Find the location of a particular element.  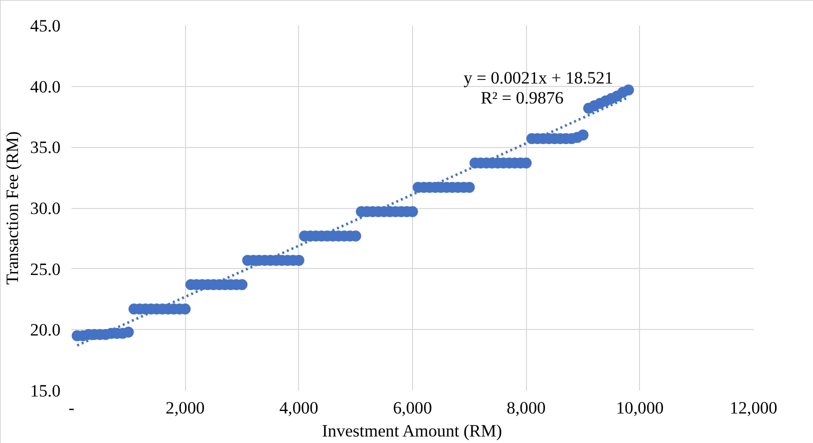

y-tick-label: 40.0 is located at coordinates (45, 86).